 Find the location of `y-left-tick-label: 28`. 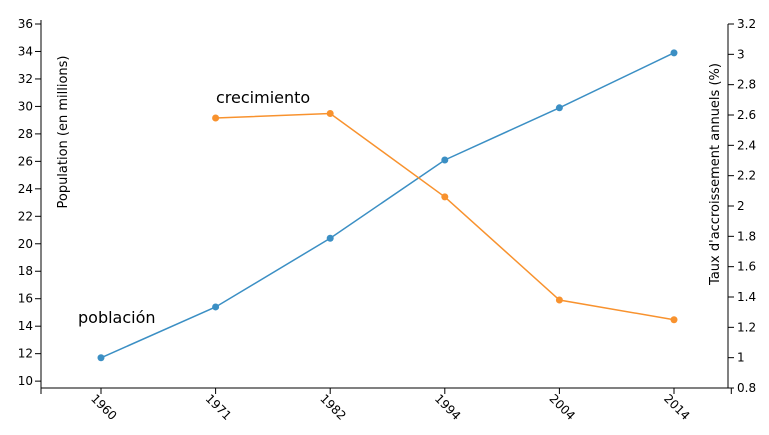

y-left-tick-label: 28 is located at coordinates (25, 134).